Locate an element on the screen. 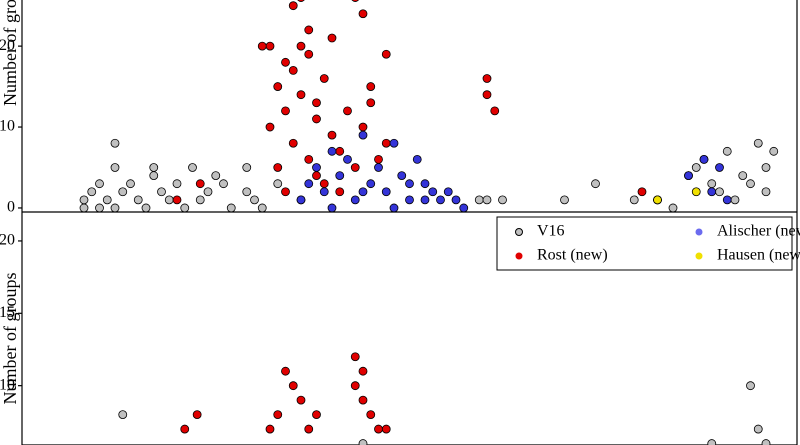  y-tick-label: 0 is located at coordinates (11, 207).